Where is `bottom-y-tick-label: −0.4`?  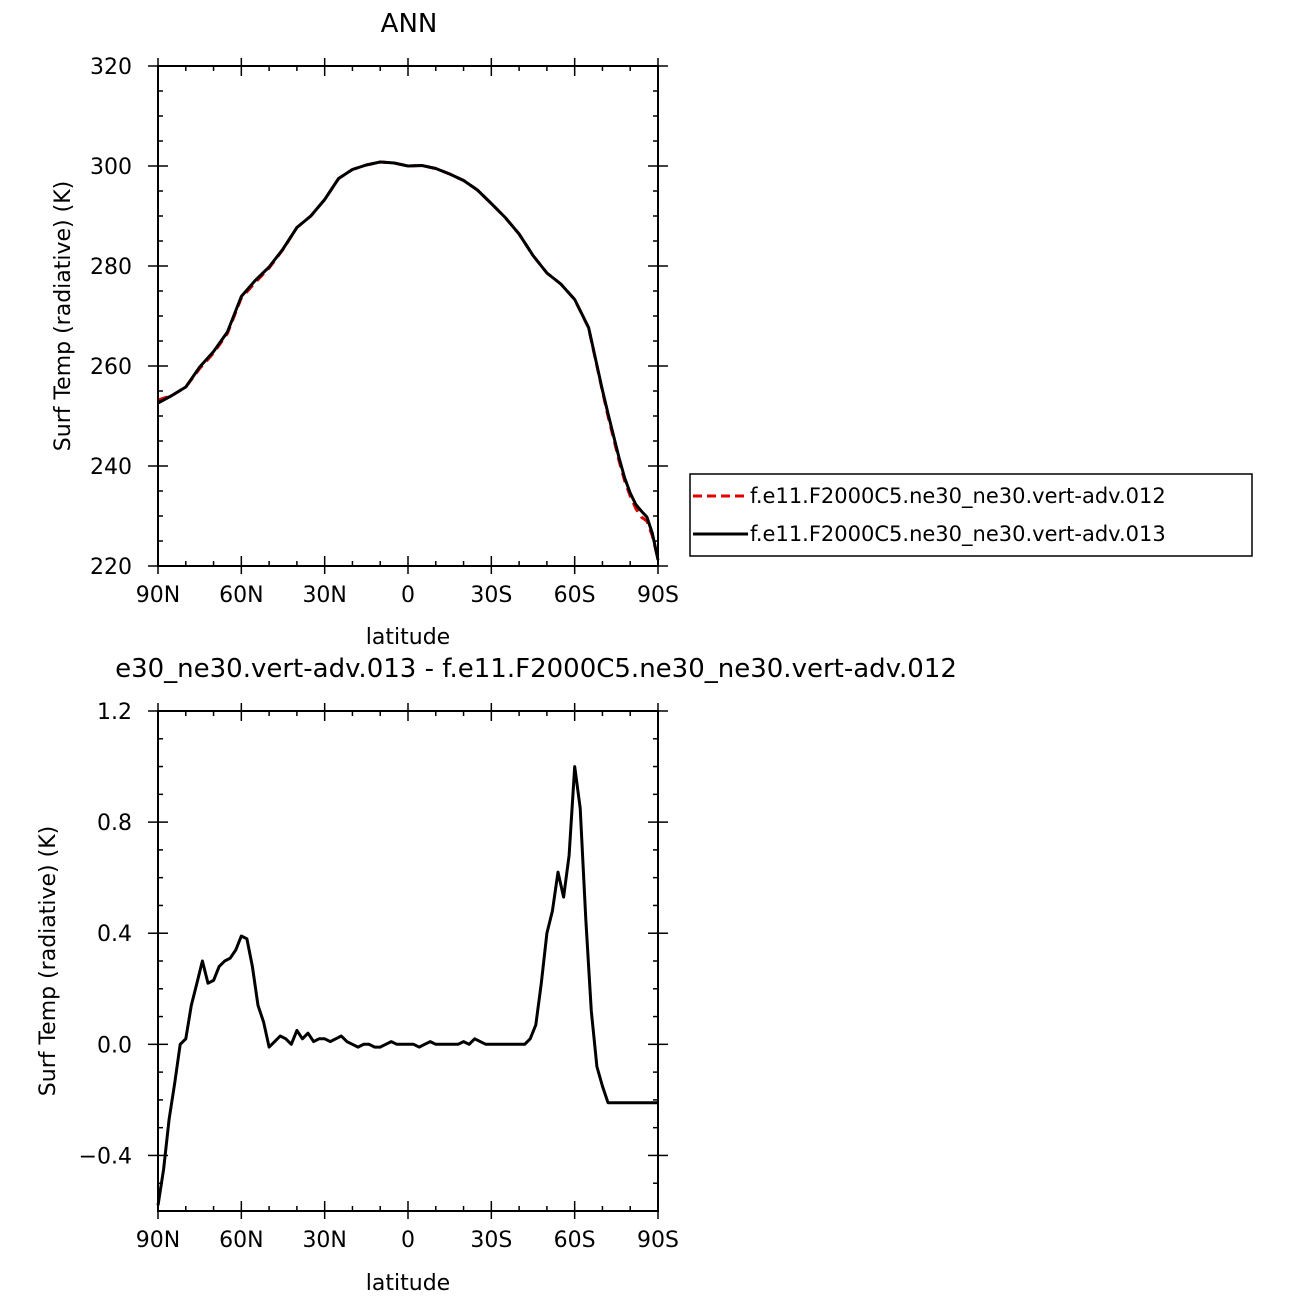 bottom-y-tick-label: −0.4 is located at coordinates (105, 1156).